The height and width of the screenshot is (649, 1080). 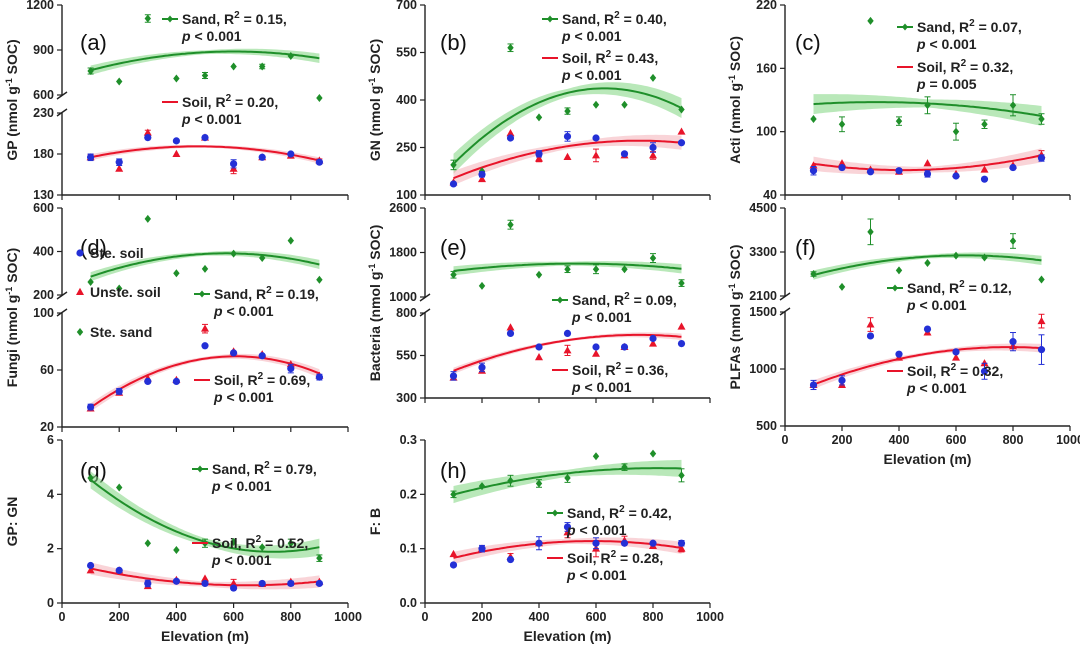 I want to click on x-tick-label: 800, so click(x=290, y=617).